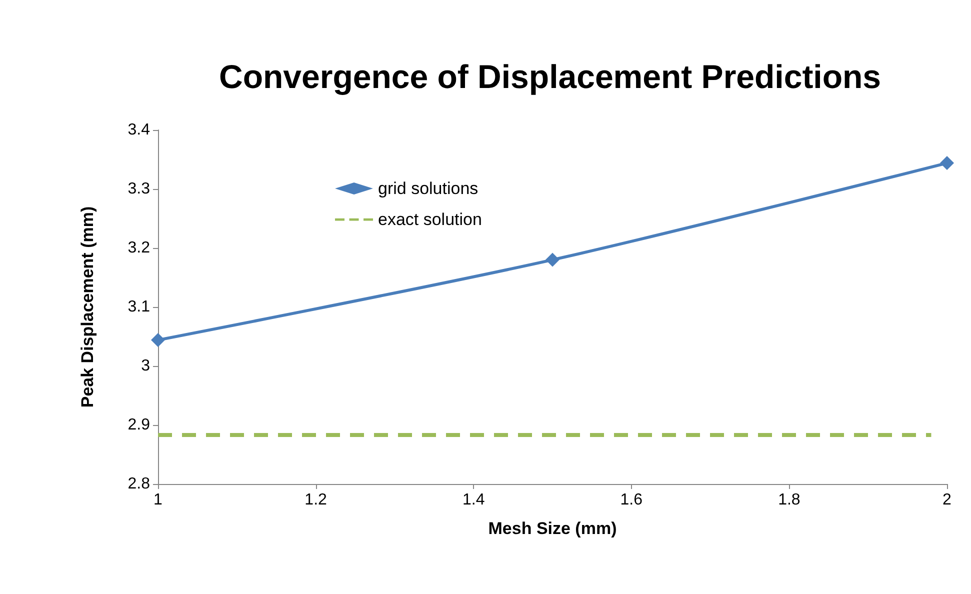 This screenshot has height=594, width=971. I want to click on legend-label: grid solutions, so click(428, 188).